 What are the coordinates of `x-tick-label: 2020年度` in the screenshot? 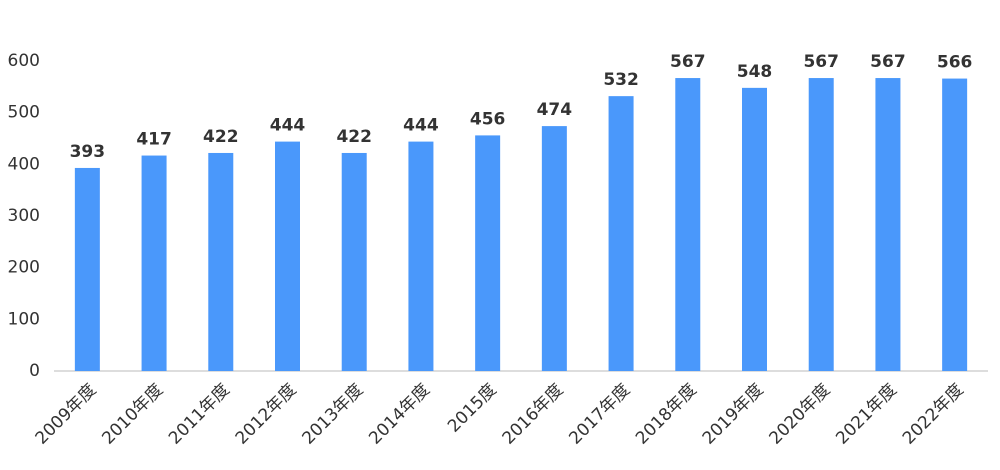 It's located at (800, 414).